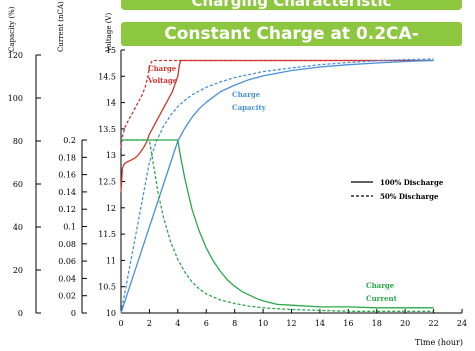  Describe the element at coordinates (177, 323) in the screenshot. I see `time-tick-label: 4` at that location.